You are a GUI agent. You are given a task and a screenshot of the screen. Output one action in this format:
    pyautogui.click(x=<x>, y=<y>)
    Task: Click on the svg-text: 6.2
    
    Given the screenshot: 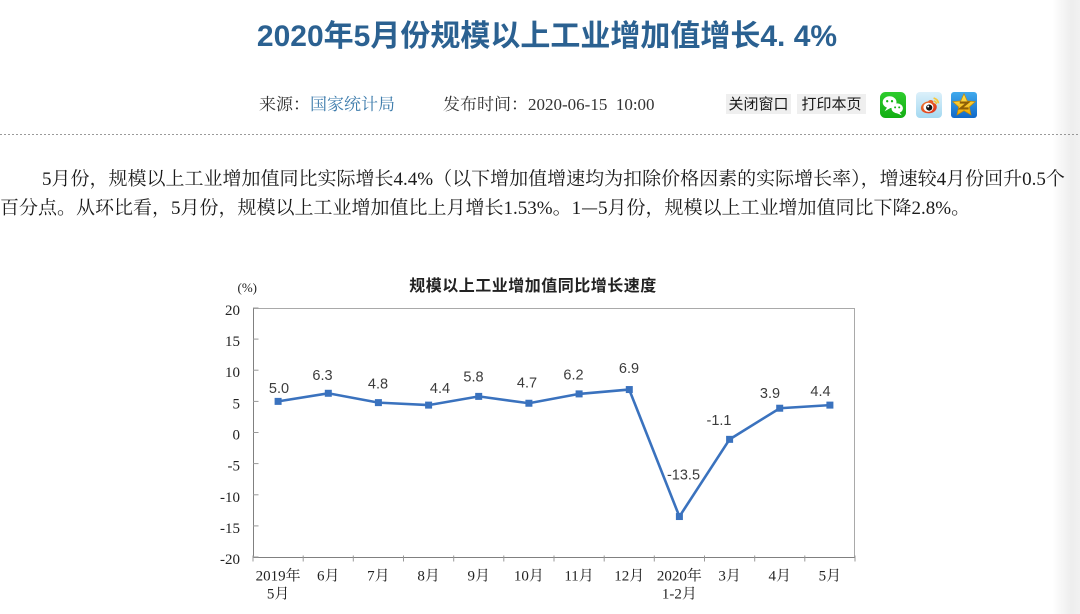 What is the action you would take?
    pyautogui.click(x=573, y=376)
    